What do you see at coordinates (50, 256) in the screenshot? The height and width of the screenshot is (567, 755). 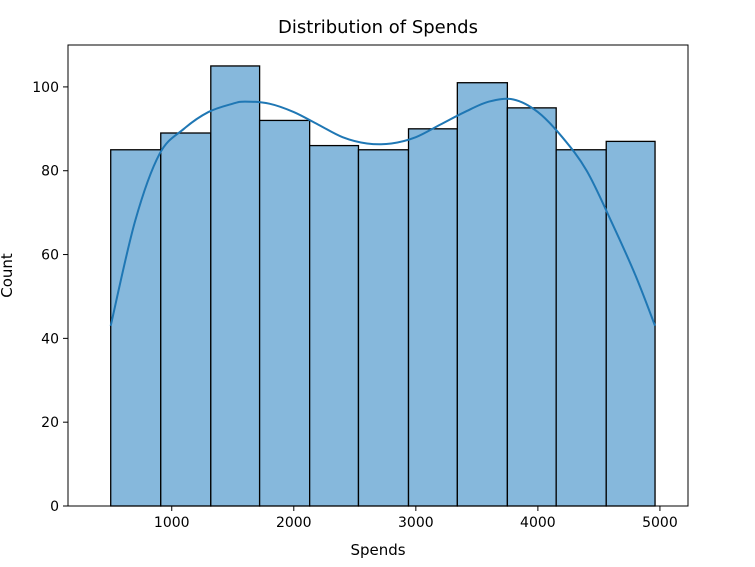 I see `y-tick-label: 60` at bounding box center [50, 256].